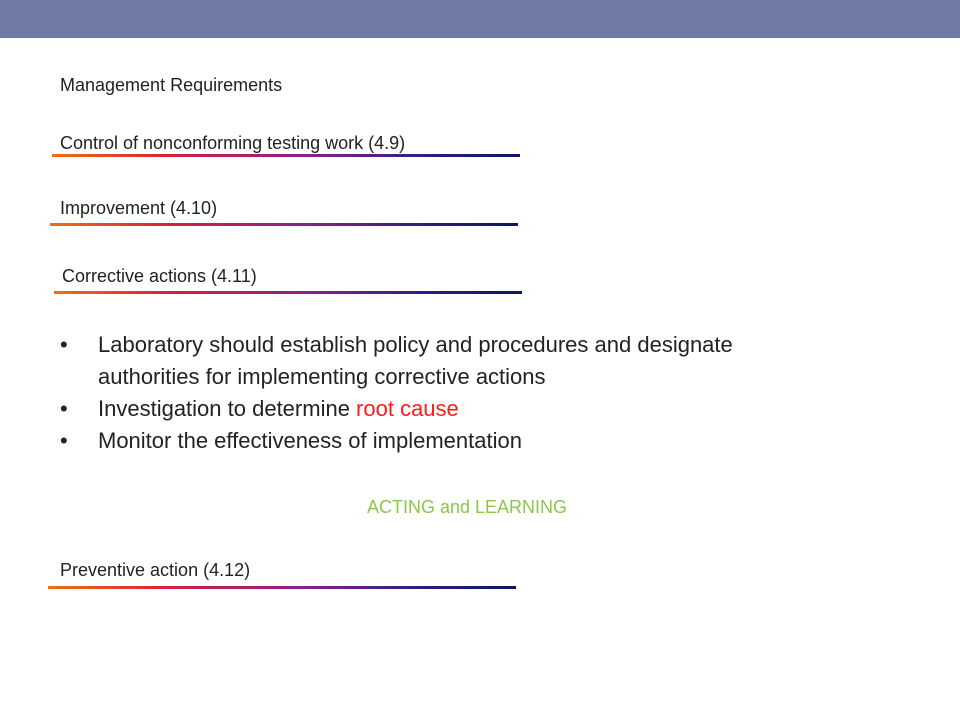 This screenshot has height=720, width=960. What do you see at coordinates (159, 276) in the screenshot?
I see `section-heading-corrective: Corrective actions (4.11)` at bounding box center [159, 276].